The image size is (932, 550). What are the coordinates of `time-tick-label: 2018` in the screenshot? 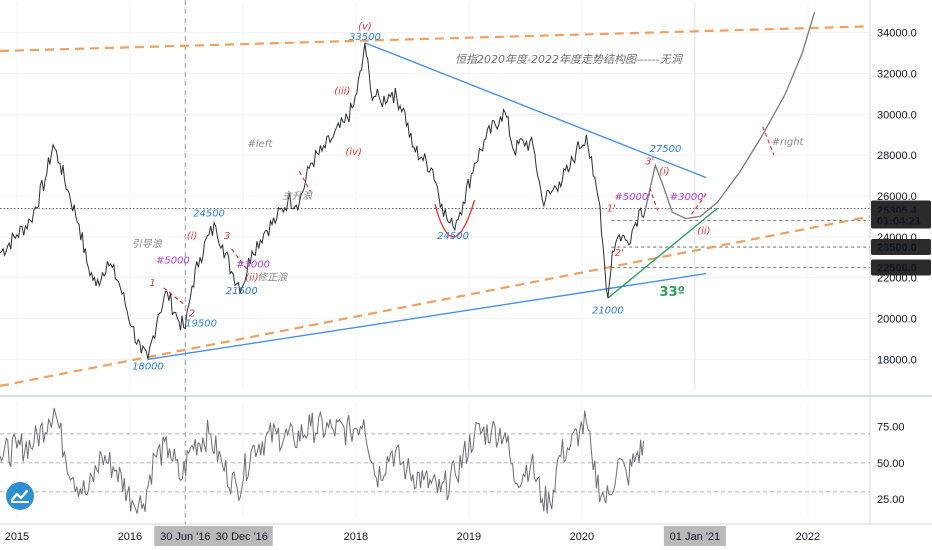 It's located at (356, 537).